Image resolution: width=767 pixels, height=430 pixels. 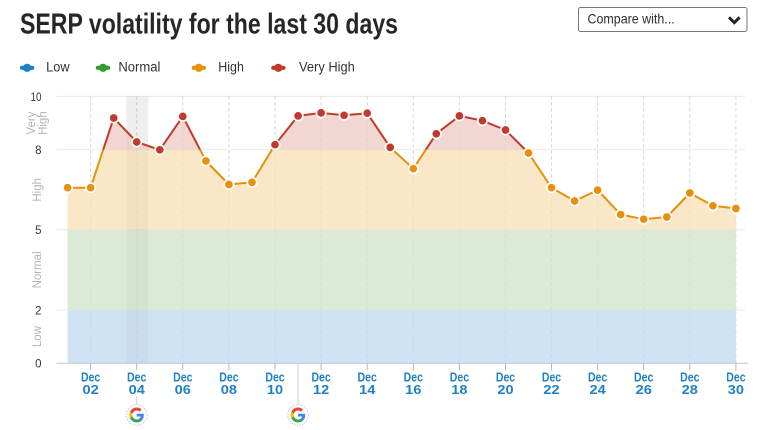 What do you see at coordinates (209, 25) in the screenshot?
I see `svg-text:SERP volatility for the last 3: SERP volatility for the last 30 days` at bounding box center [209, 25].